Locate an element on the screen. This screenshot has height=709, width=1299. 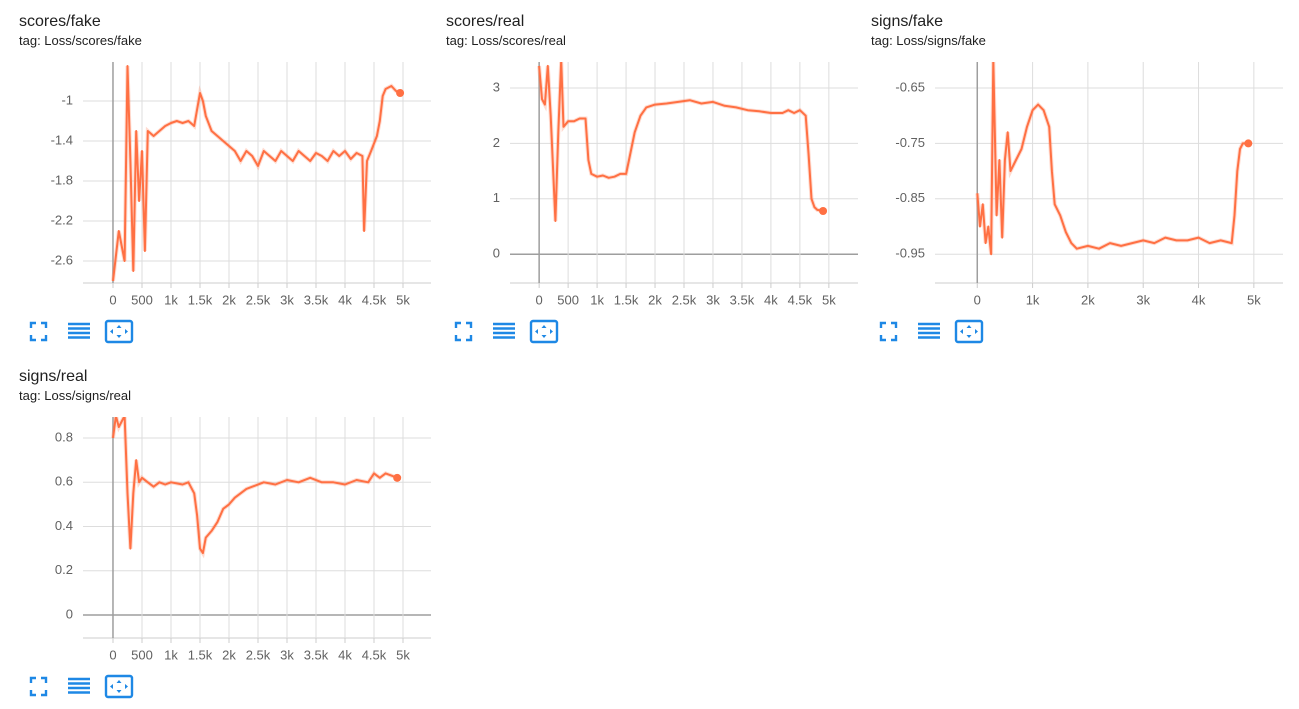
y-tick-label: -0.75 is located at coordinates (910, 142).